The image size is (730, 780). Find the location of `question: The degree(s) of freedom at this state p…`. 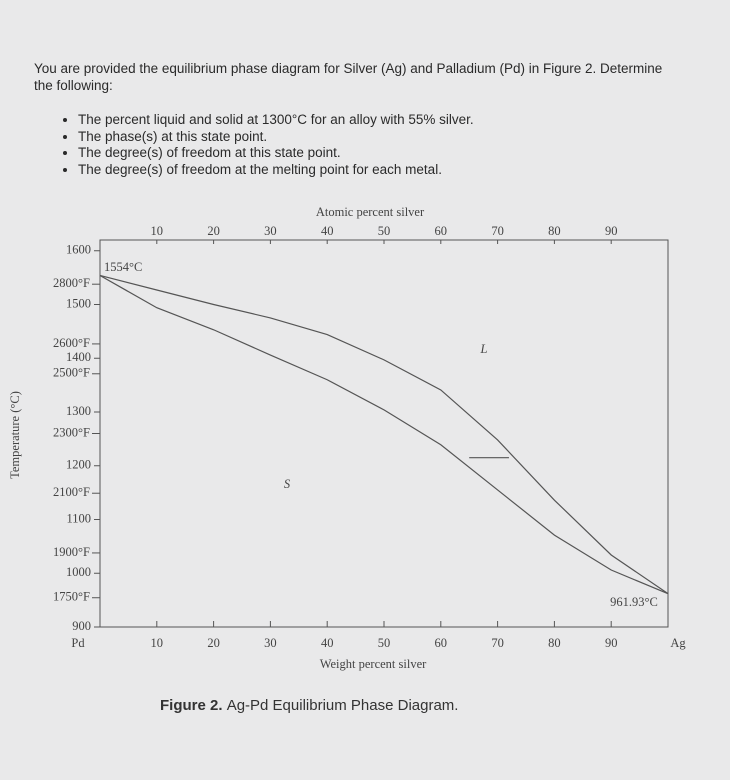

question: The degree(s) of freedom at this state p… is located at coordinates (276, 153).